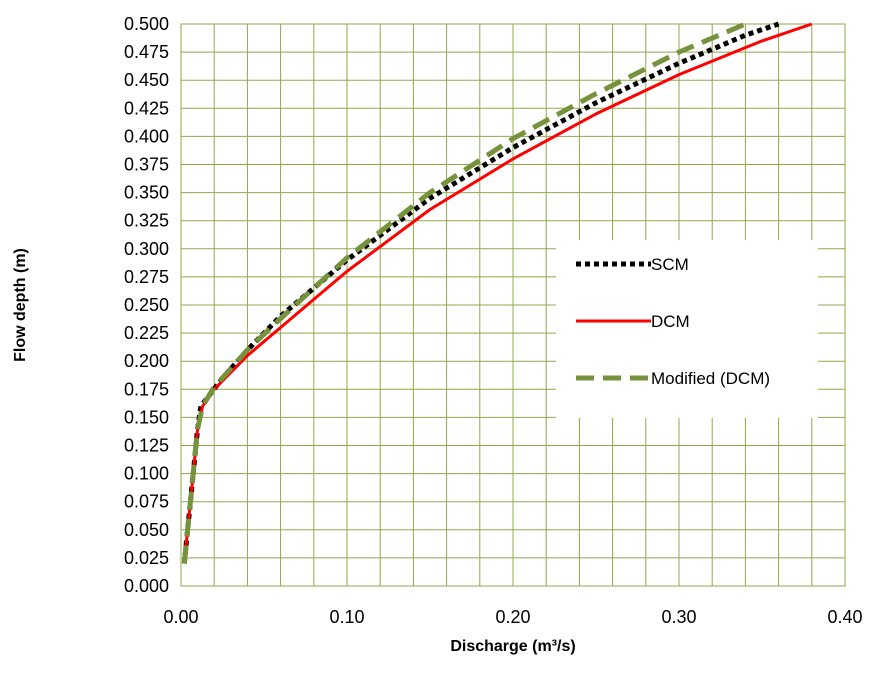 The height and width of the screenshot is (684, 871). What do you see at coordinates (512, 646) in the screenshot?
I see `x-axis-title: Discharge (m³/s)` at bounding box center [512, 646].